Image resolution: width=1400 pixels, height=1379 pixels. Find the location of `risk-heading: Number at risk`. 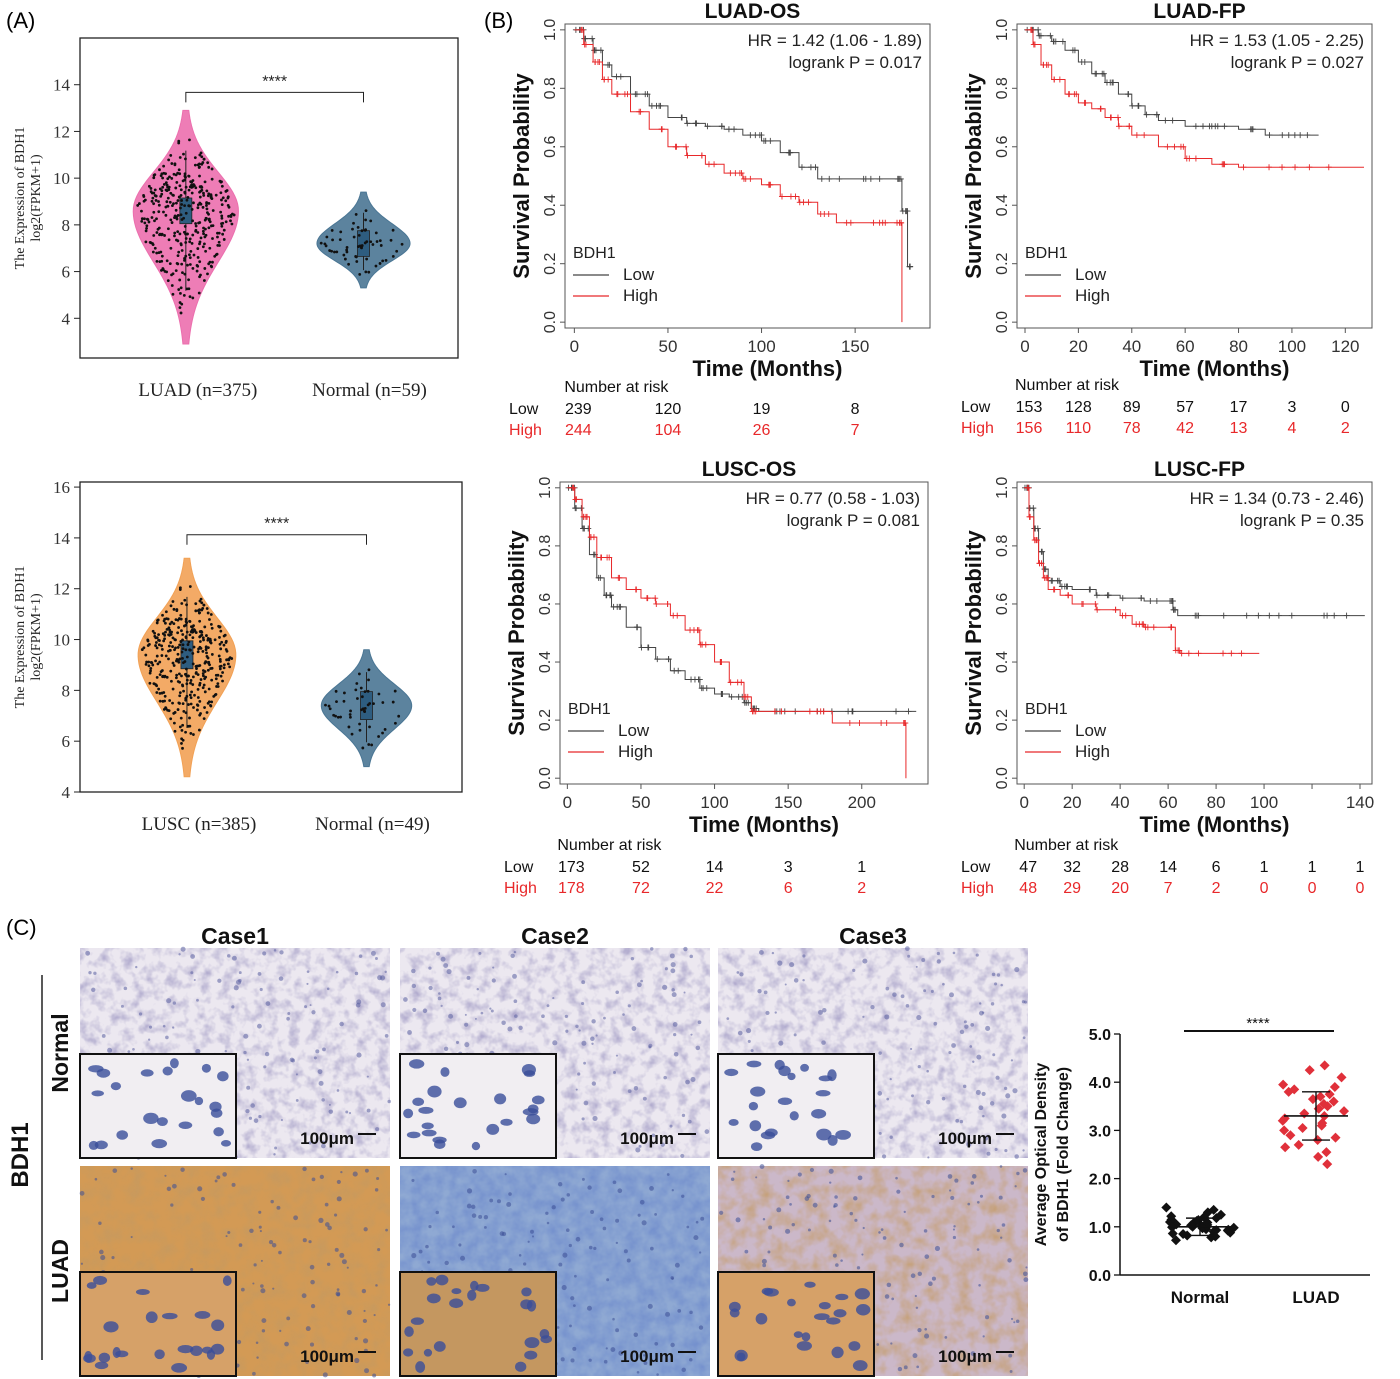

risk-heading: Number at risk is located at coordinates (1066, 845).